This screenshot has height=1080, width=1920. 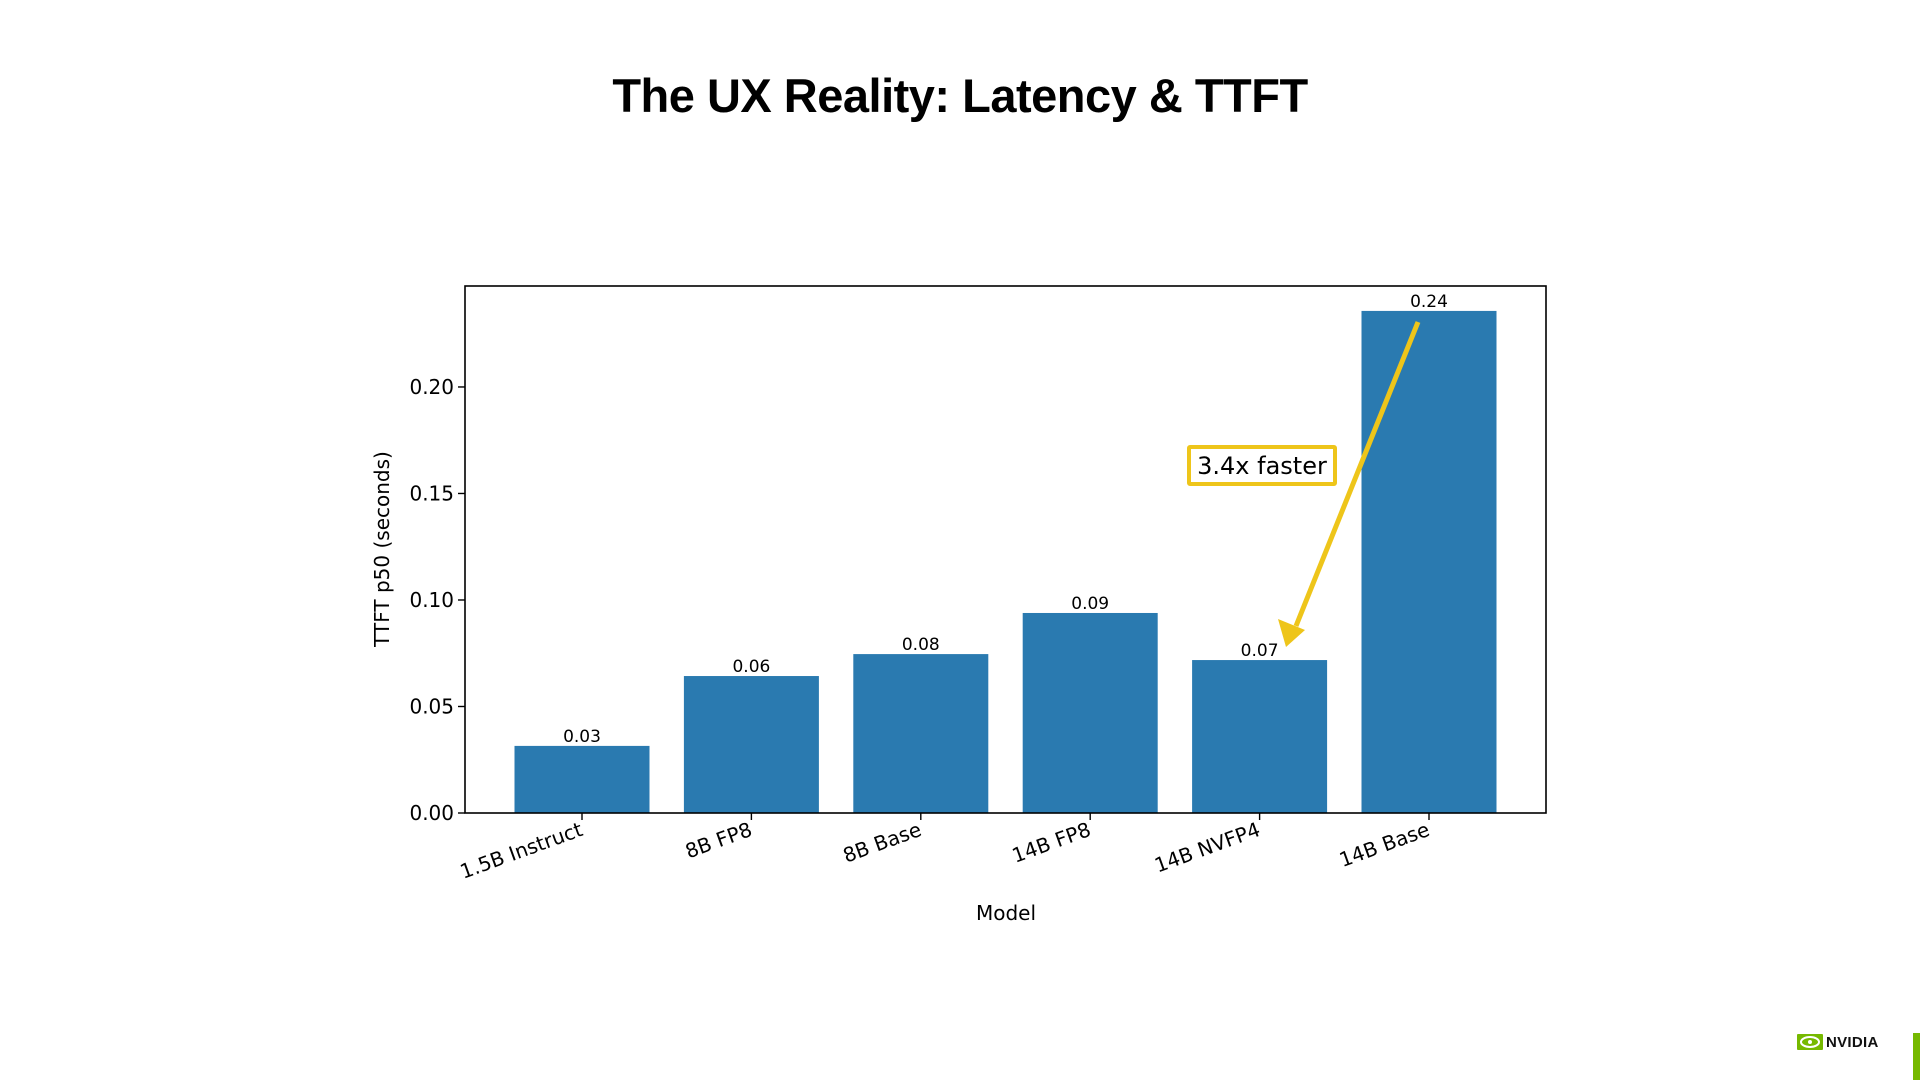 I want to click on x-tick-label: 14B Base, so click(x=1384, y=844).